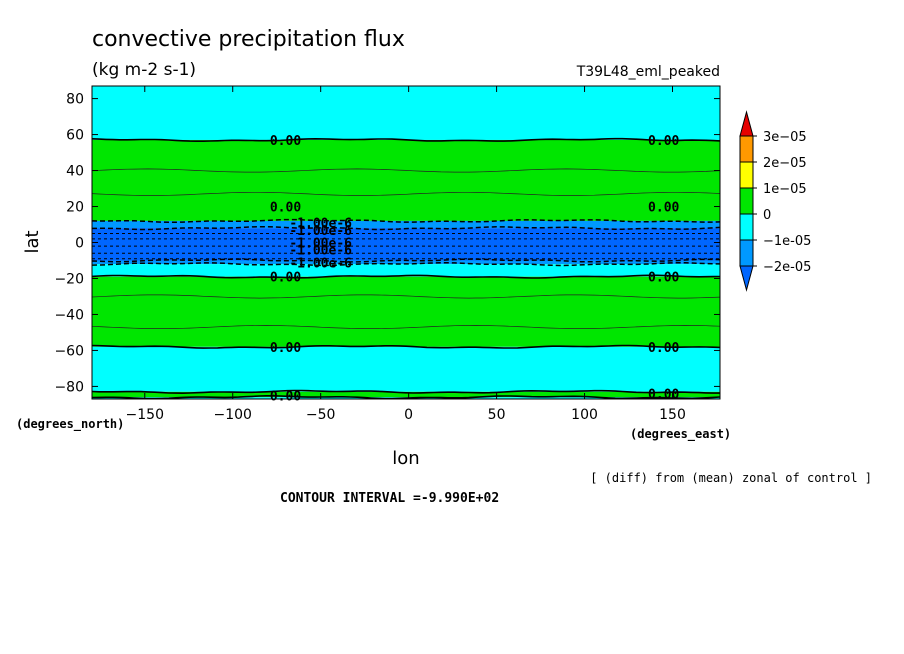  What do you see at coordinates (663, 348) in the screenshot?
I see `contour-label-7: 0.00` at bounding box center [663, 348].